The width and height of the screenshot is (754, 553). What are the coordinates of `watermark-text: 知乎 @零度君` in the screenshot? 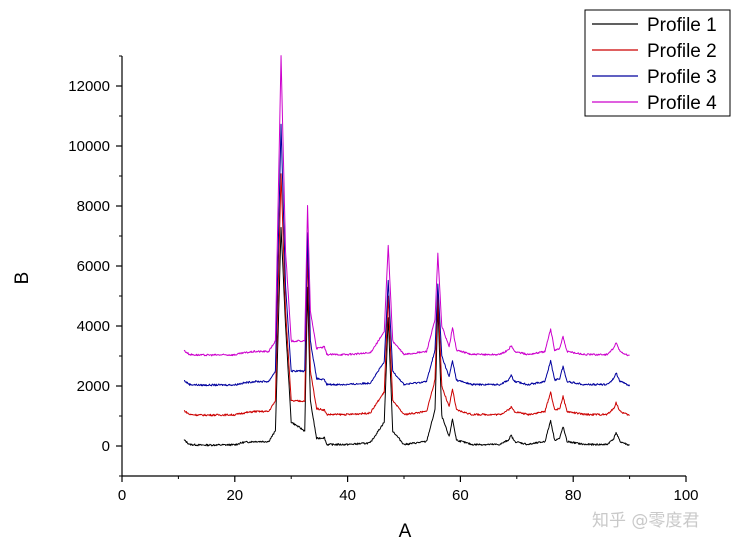 It's located at (645, 521).